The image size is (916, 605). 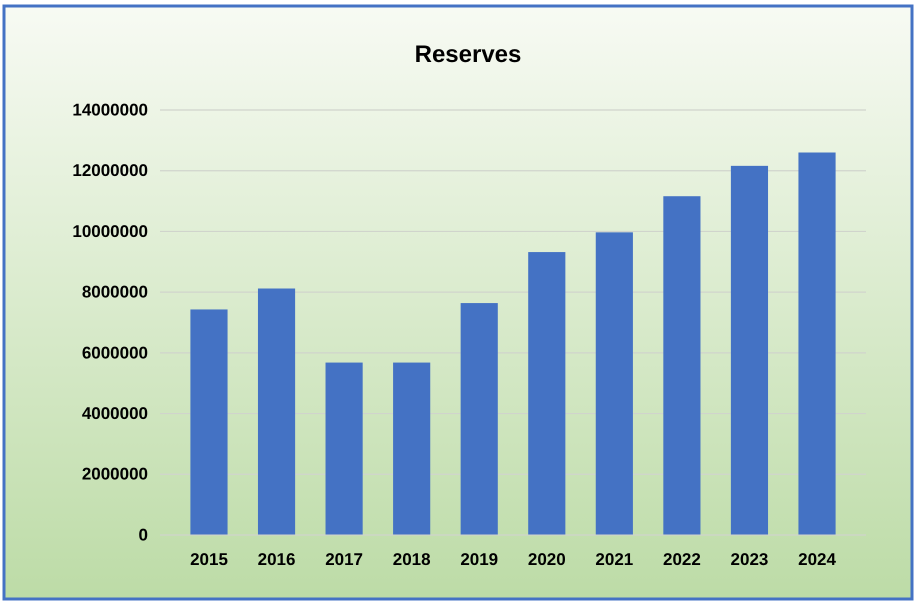 What do you see at coordinates (110, 231) in the screenshot?
I see `y-tick-label: 10000000` at bounding box center [110, 231].